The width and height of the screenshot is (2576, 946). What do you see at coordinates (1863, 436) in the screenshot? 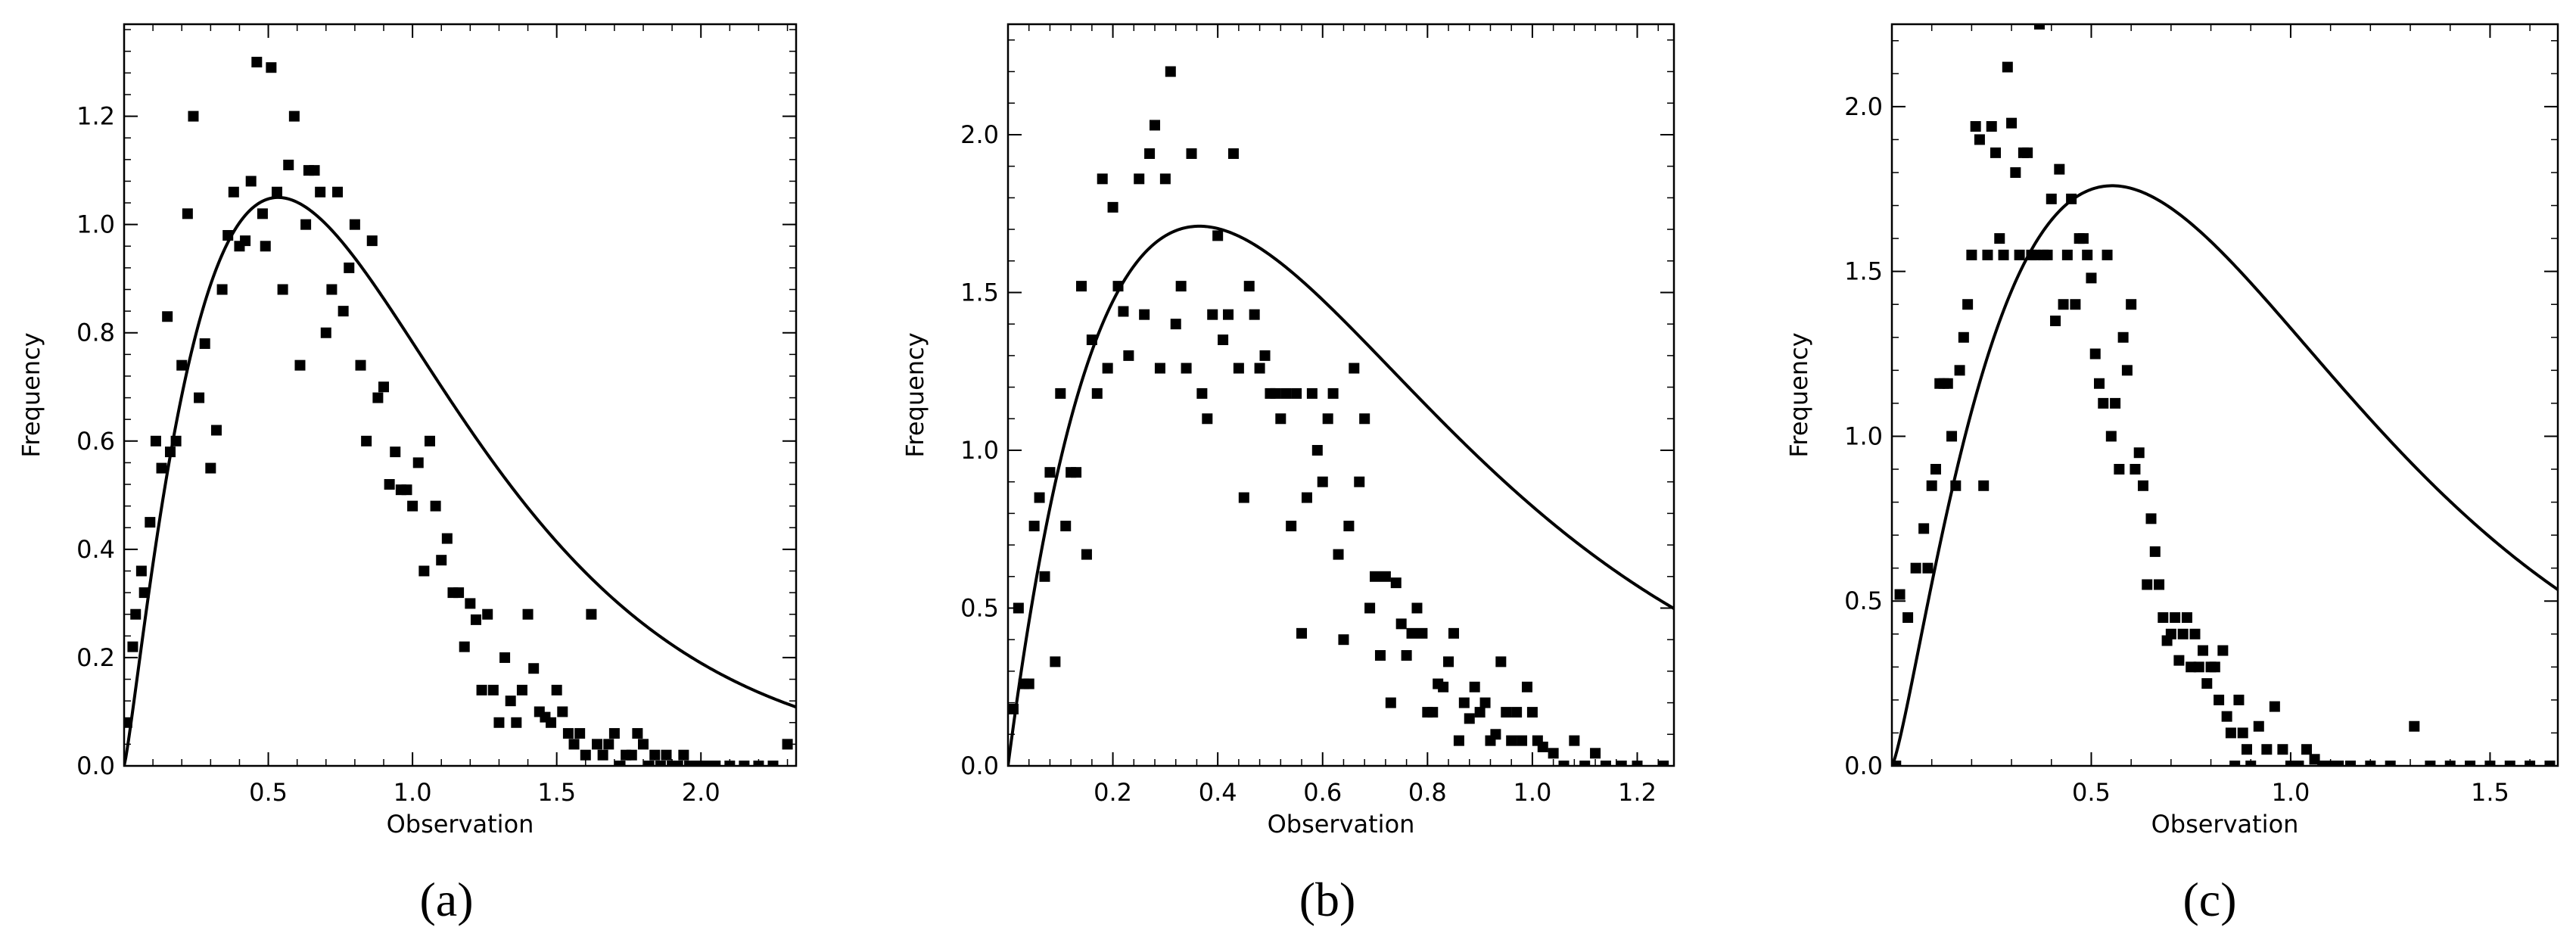
I see `y-tick-label: 1.0` at bounding box center [1863, 436].